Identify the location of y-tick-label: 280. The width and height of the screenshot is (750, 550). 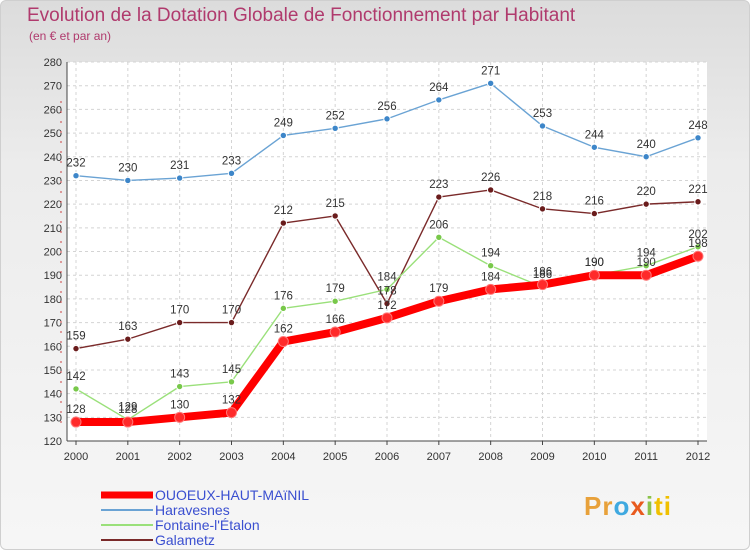
(53, 63).